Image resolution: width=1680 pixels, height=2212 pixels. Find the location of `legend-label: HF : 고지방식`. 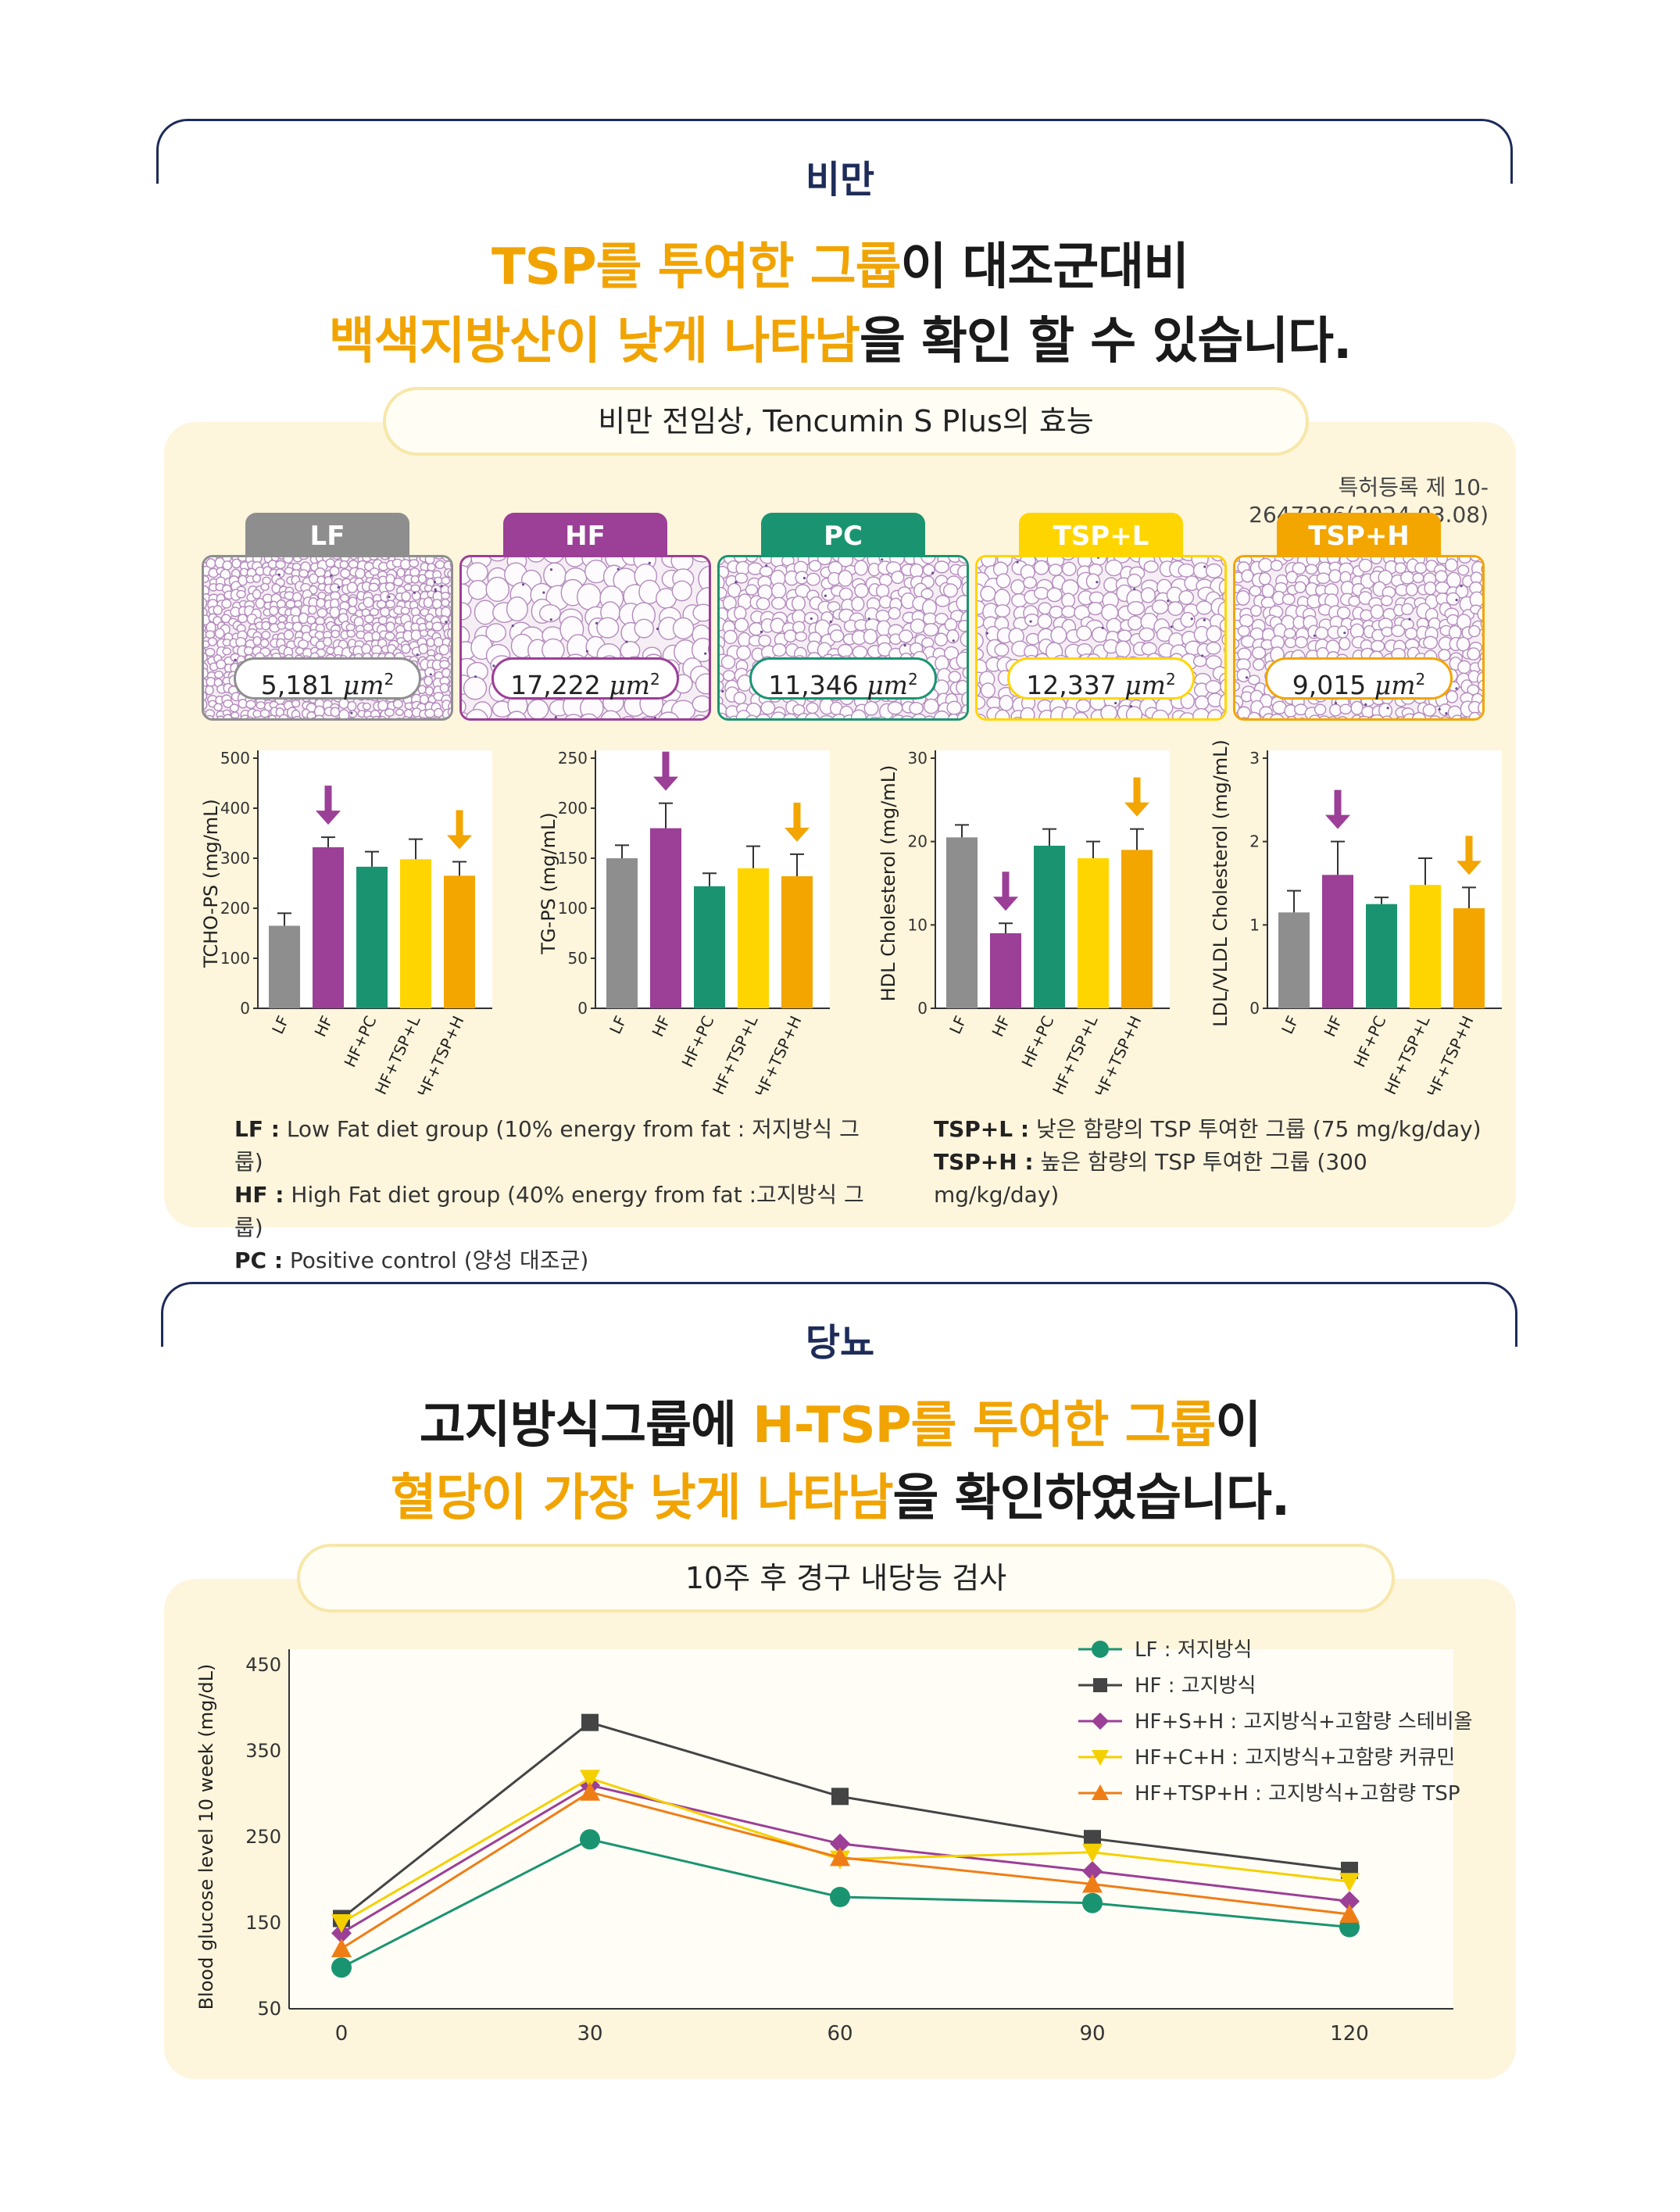

legend-label: HF : 고지방식 is located at coordinates (1195, 1686).